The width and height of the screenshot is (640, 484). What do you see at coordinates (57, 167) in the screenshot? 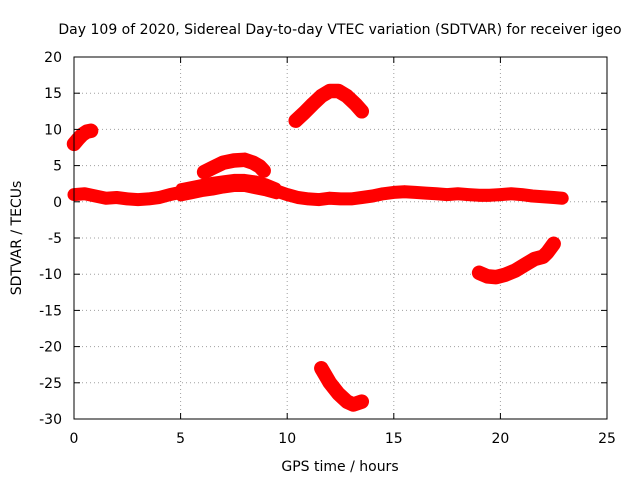
I see `y-tick-label: 5` at bounding box center [57, 167].